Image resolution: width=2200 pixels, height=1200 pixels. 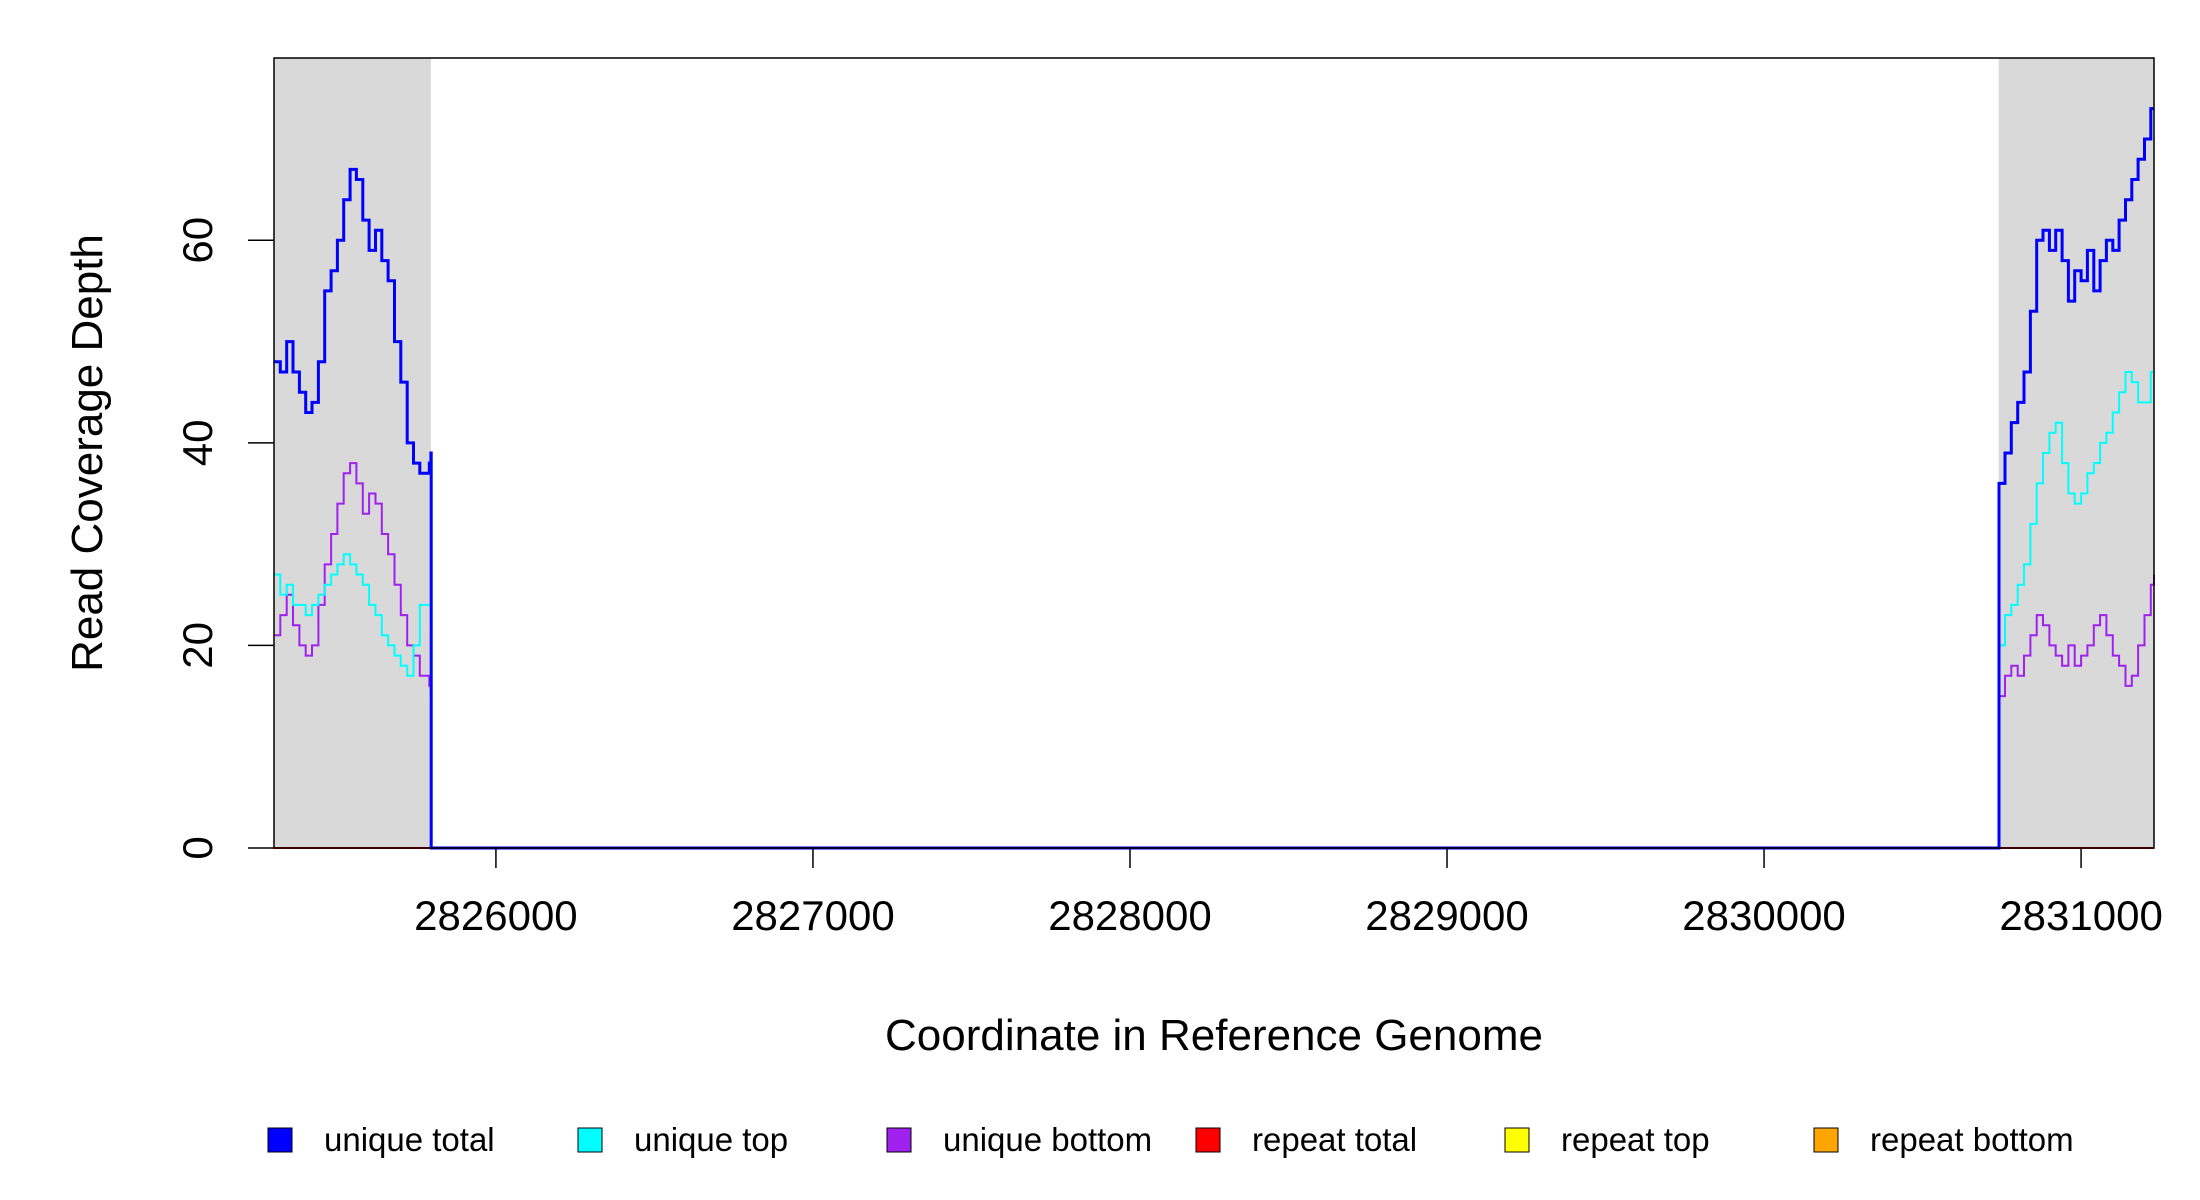 I want to click on legend-label: unique total, so click(x=409, y=1139).